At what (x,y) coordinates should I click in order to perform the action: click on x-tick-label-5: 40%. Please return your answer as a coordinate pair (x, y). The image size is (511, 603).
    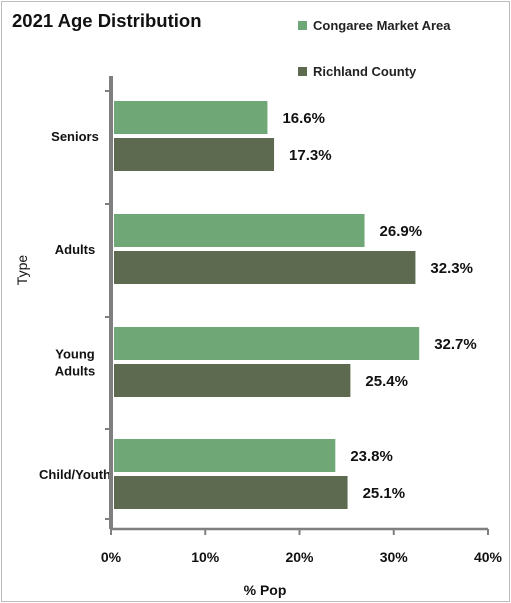
    Looking at the image, I should click on (488, 557).